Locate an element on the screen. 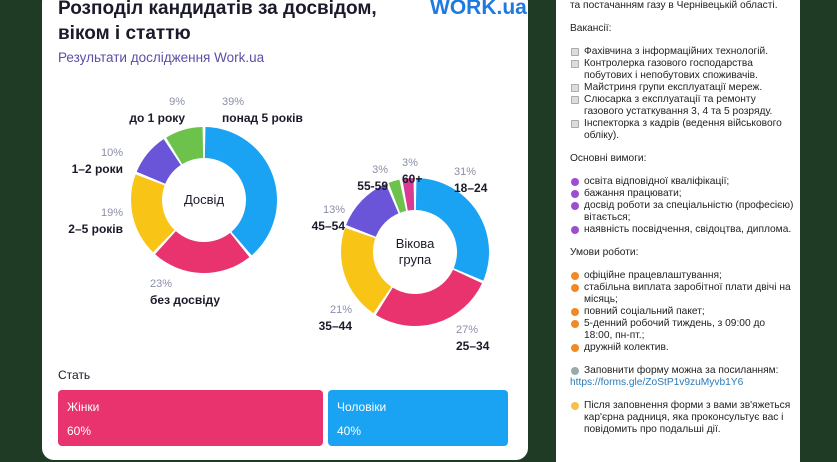 The image size is (837, 462). item-text: освіта відповідної кваліфікації; is located at coordinates (657, 181).